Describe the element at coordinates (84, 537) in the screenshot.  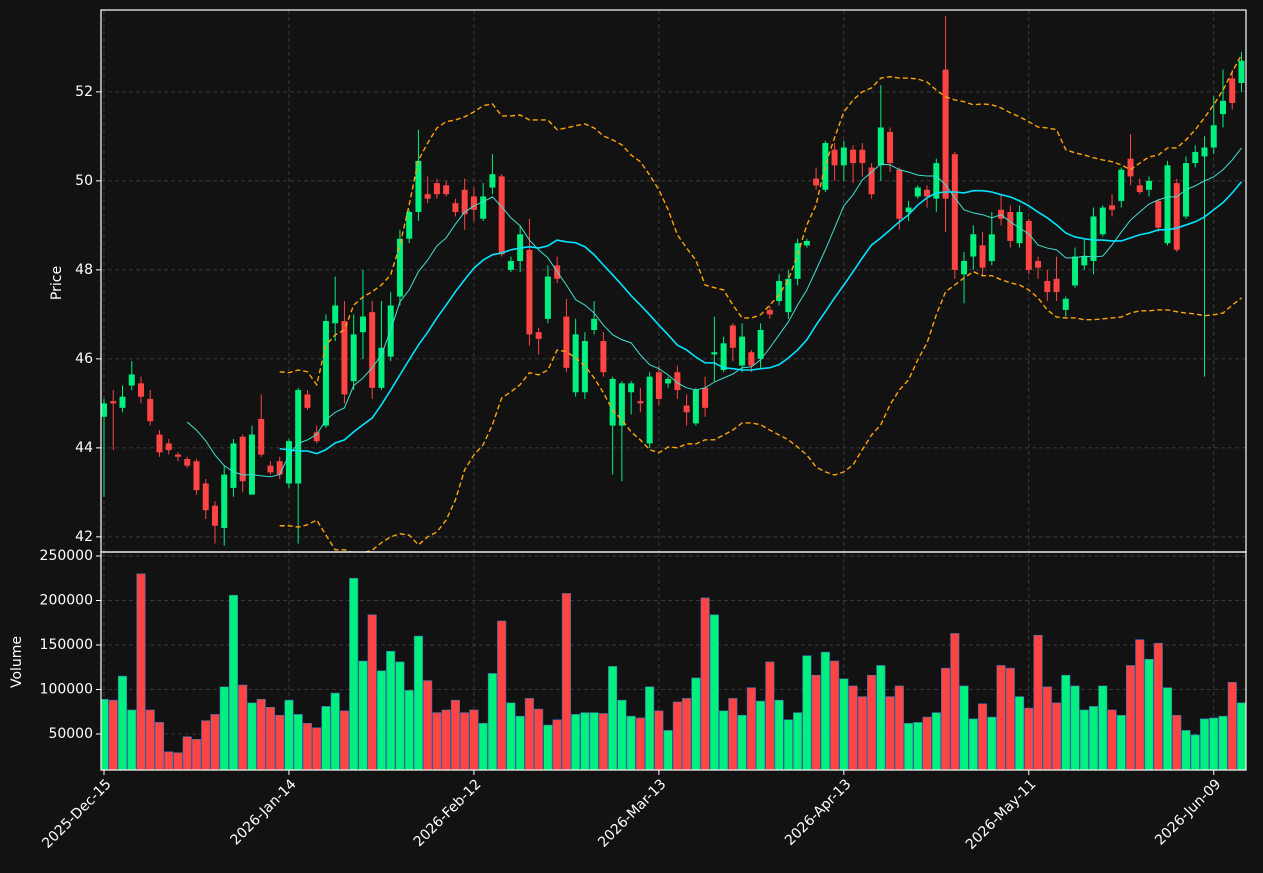
I see `y-tick-label: 42` at that location.